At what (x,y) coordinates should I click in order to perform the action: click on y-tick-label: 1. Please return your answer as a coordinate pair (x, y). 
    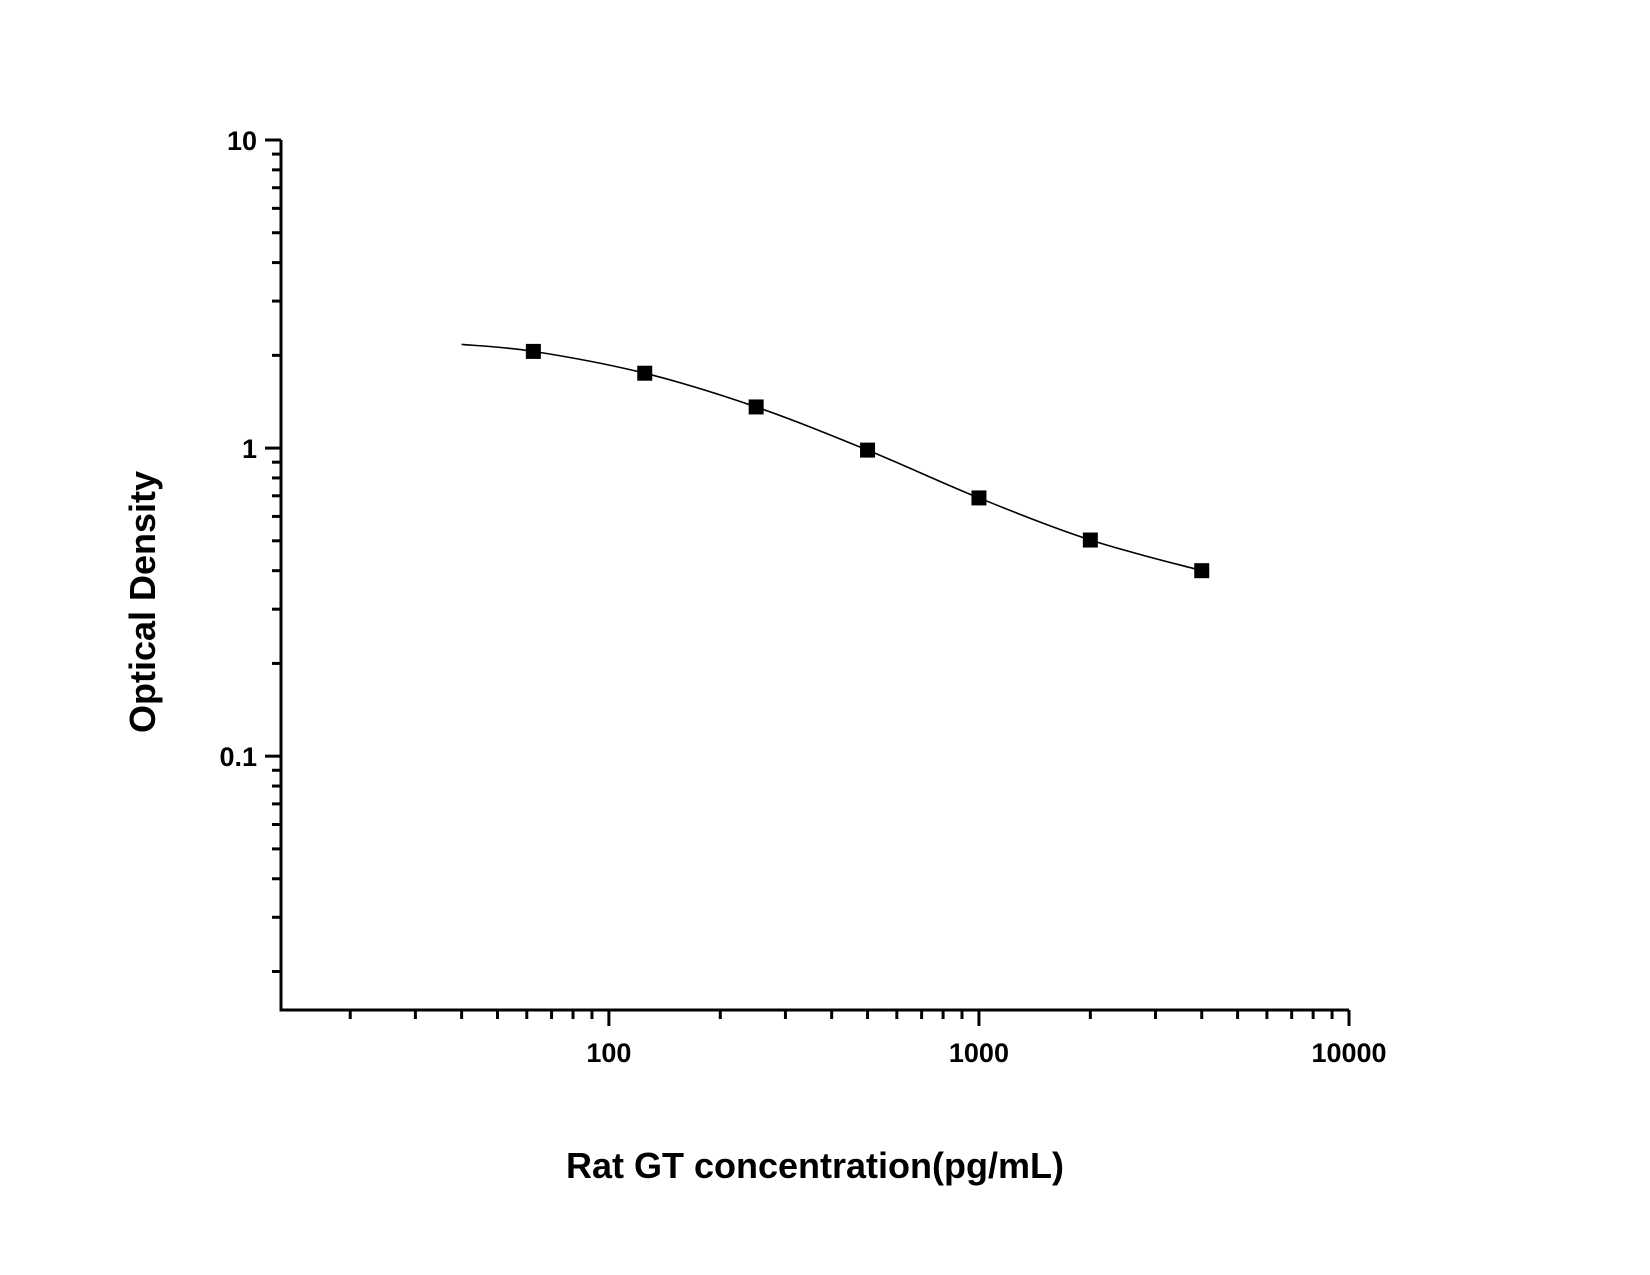
    Looking at the image, I should click on (249, 449).